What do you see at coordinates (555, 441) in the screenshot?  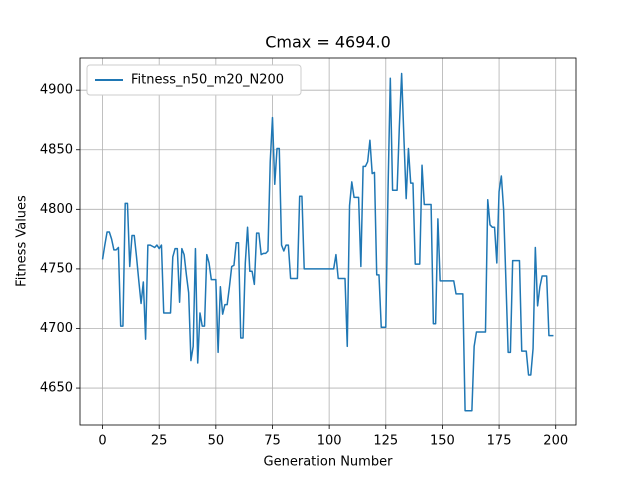 I see `x-tick-label: 200` at bounding box center [555, 441].